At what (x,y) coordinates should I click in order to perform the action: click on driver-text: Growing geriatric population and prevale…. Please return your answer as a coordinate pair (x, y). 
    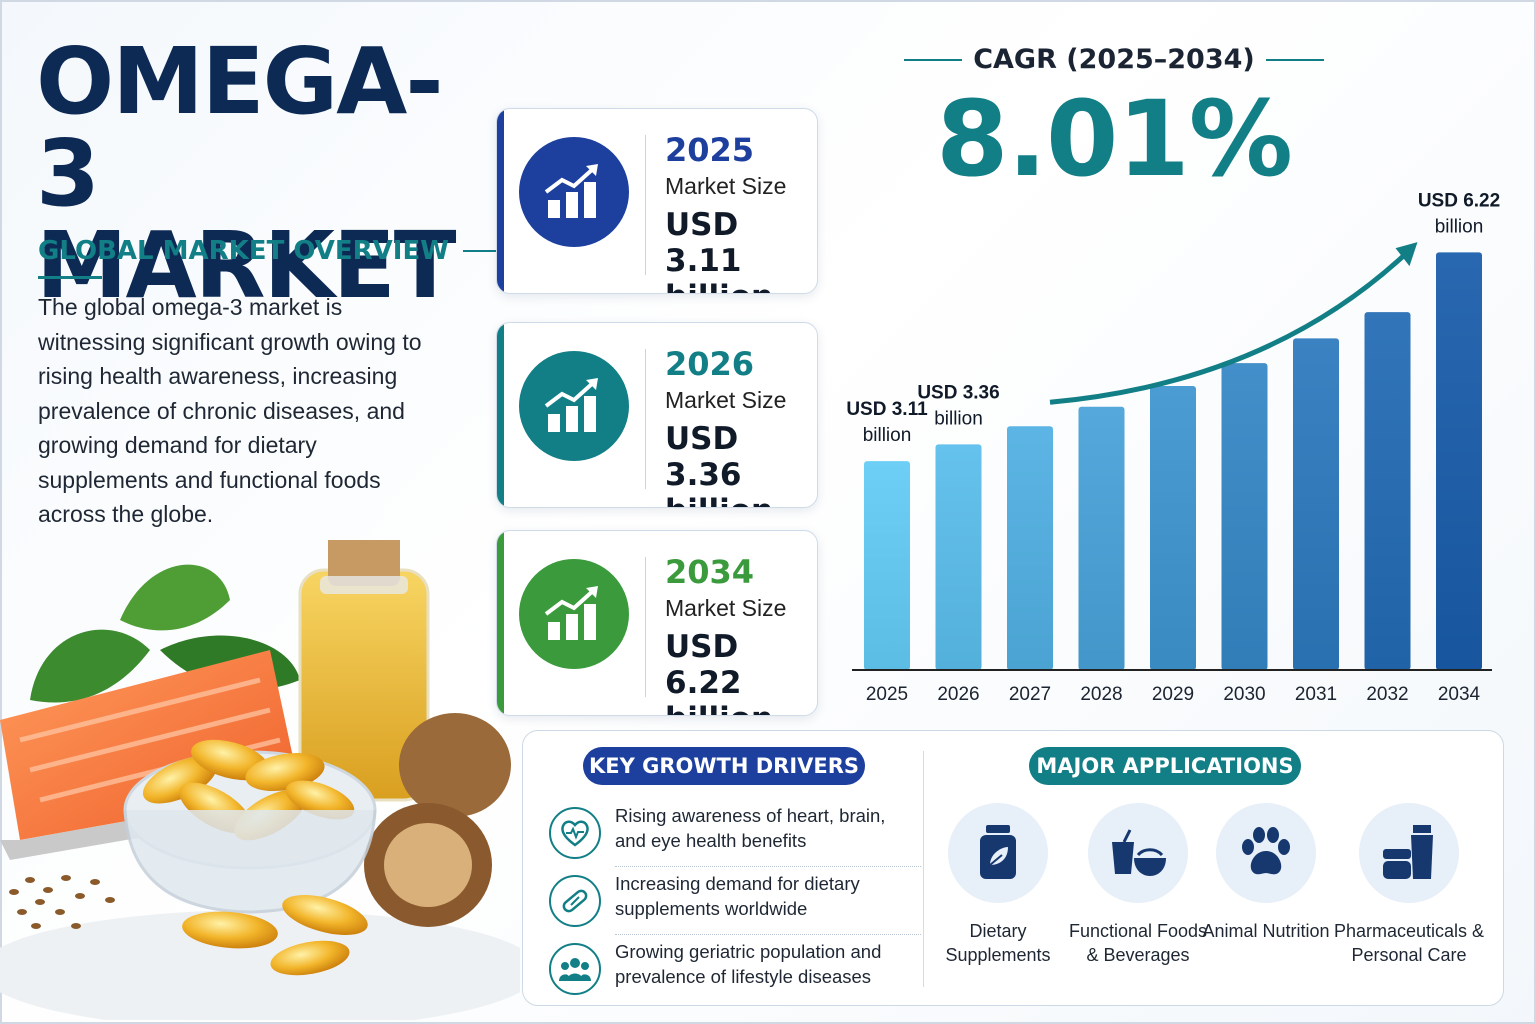
    Looking at the image, I should click on (748, 964).